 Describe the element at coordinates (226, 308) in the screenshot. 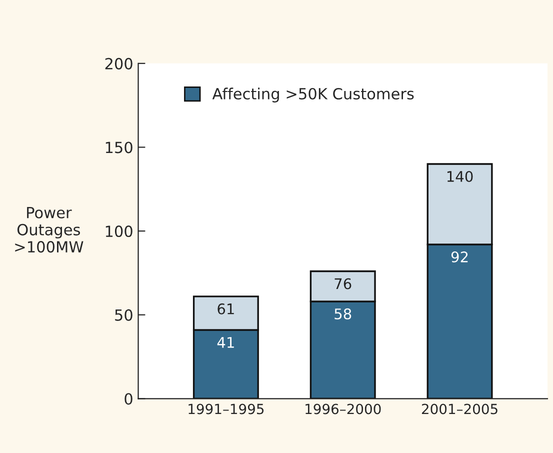

I see `total-label: 61` at that location.